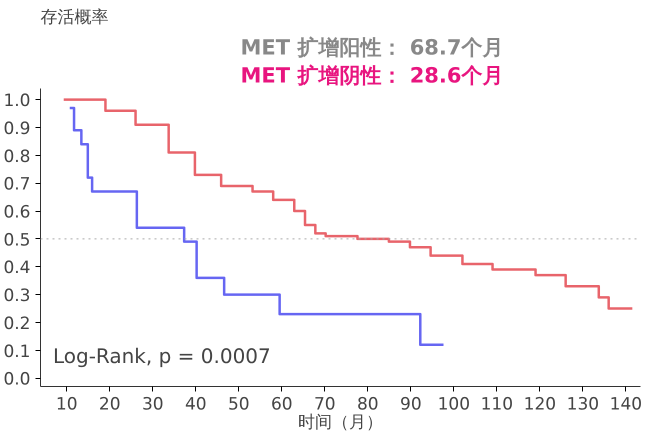 The image size is (650, 435). What do you see at coordinates (195, 404) in the screenshot?
I see `x-tick-label: 40` at bounding box center [195, 404].